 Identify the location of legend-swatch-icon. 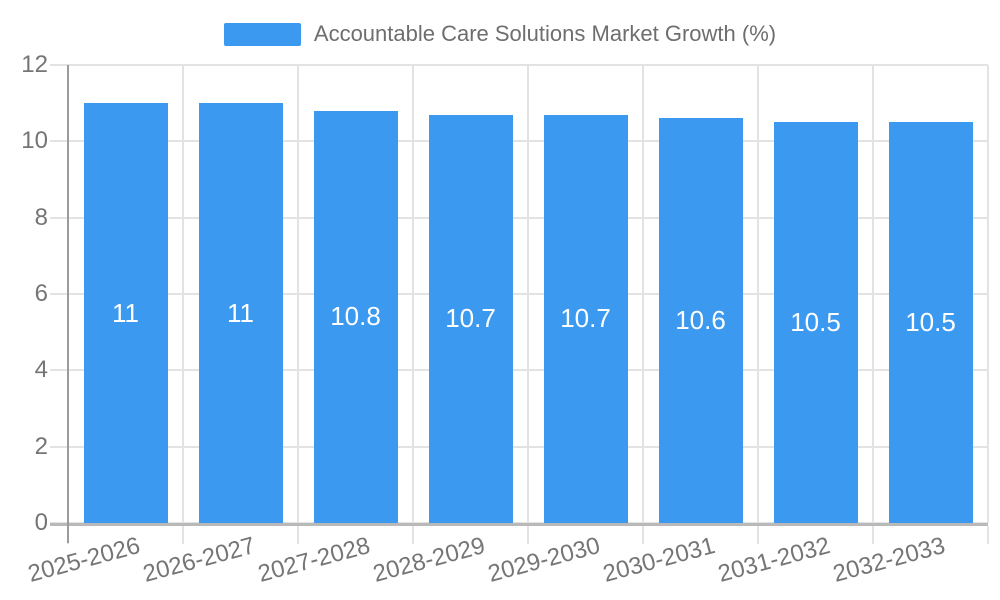
(262, 34).